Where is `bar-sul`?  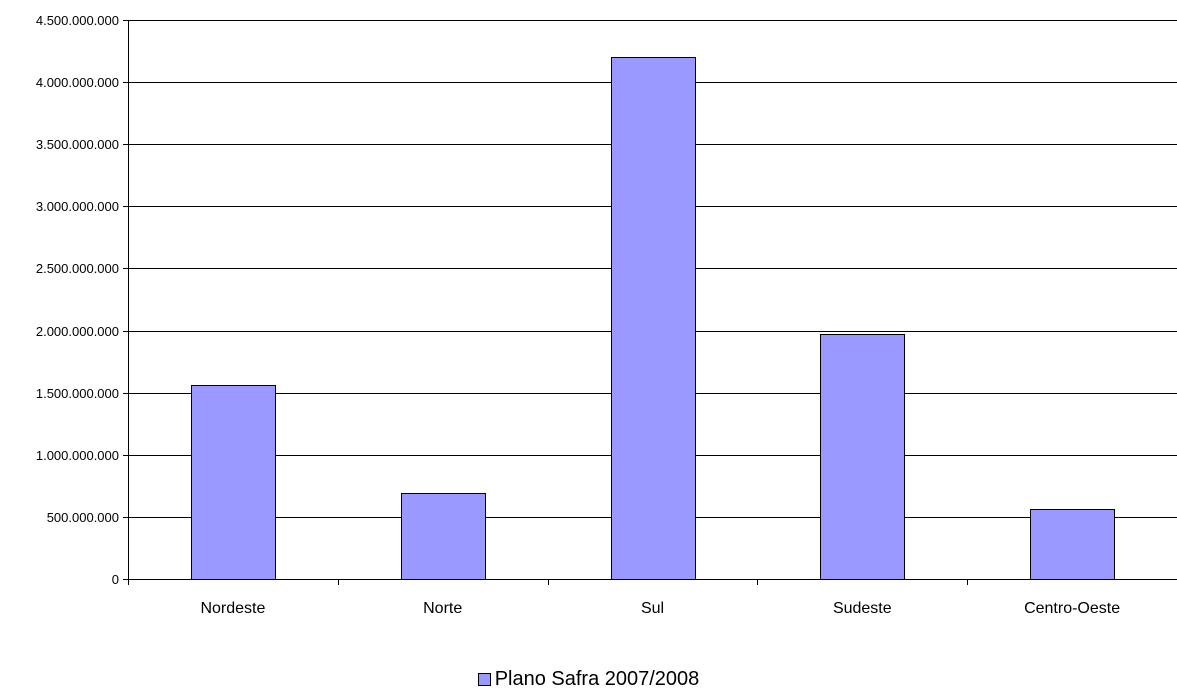
bar-sul is located at coordinates (653, 318).